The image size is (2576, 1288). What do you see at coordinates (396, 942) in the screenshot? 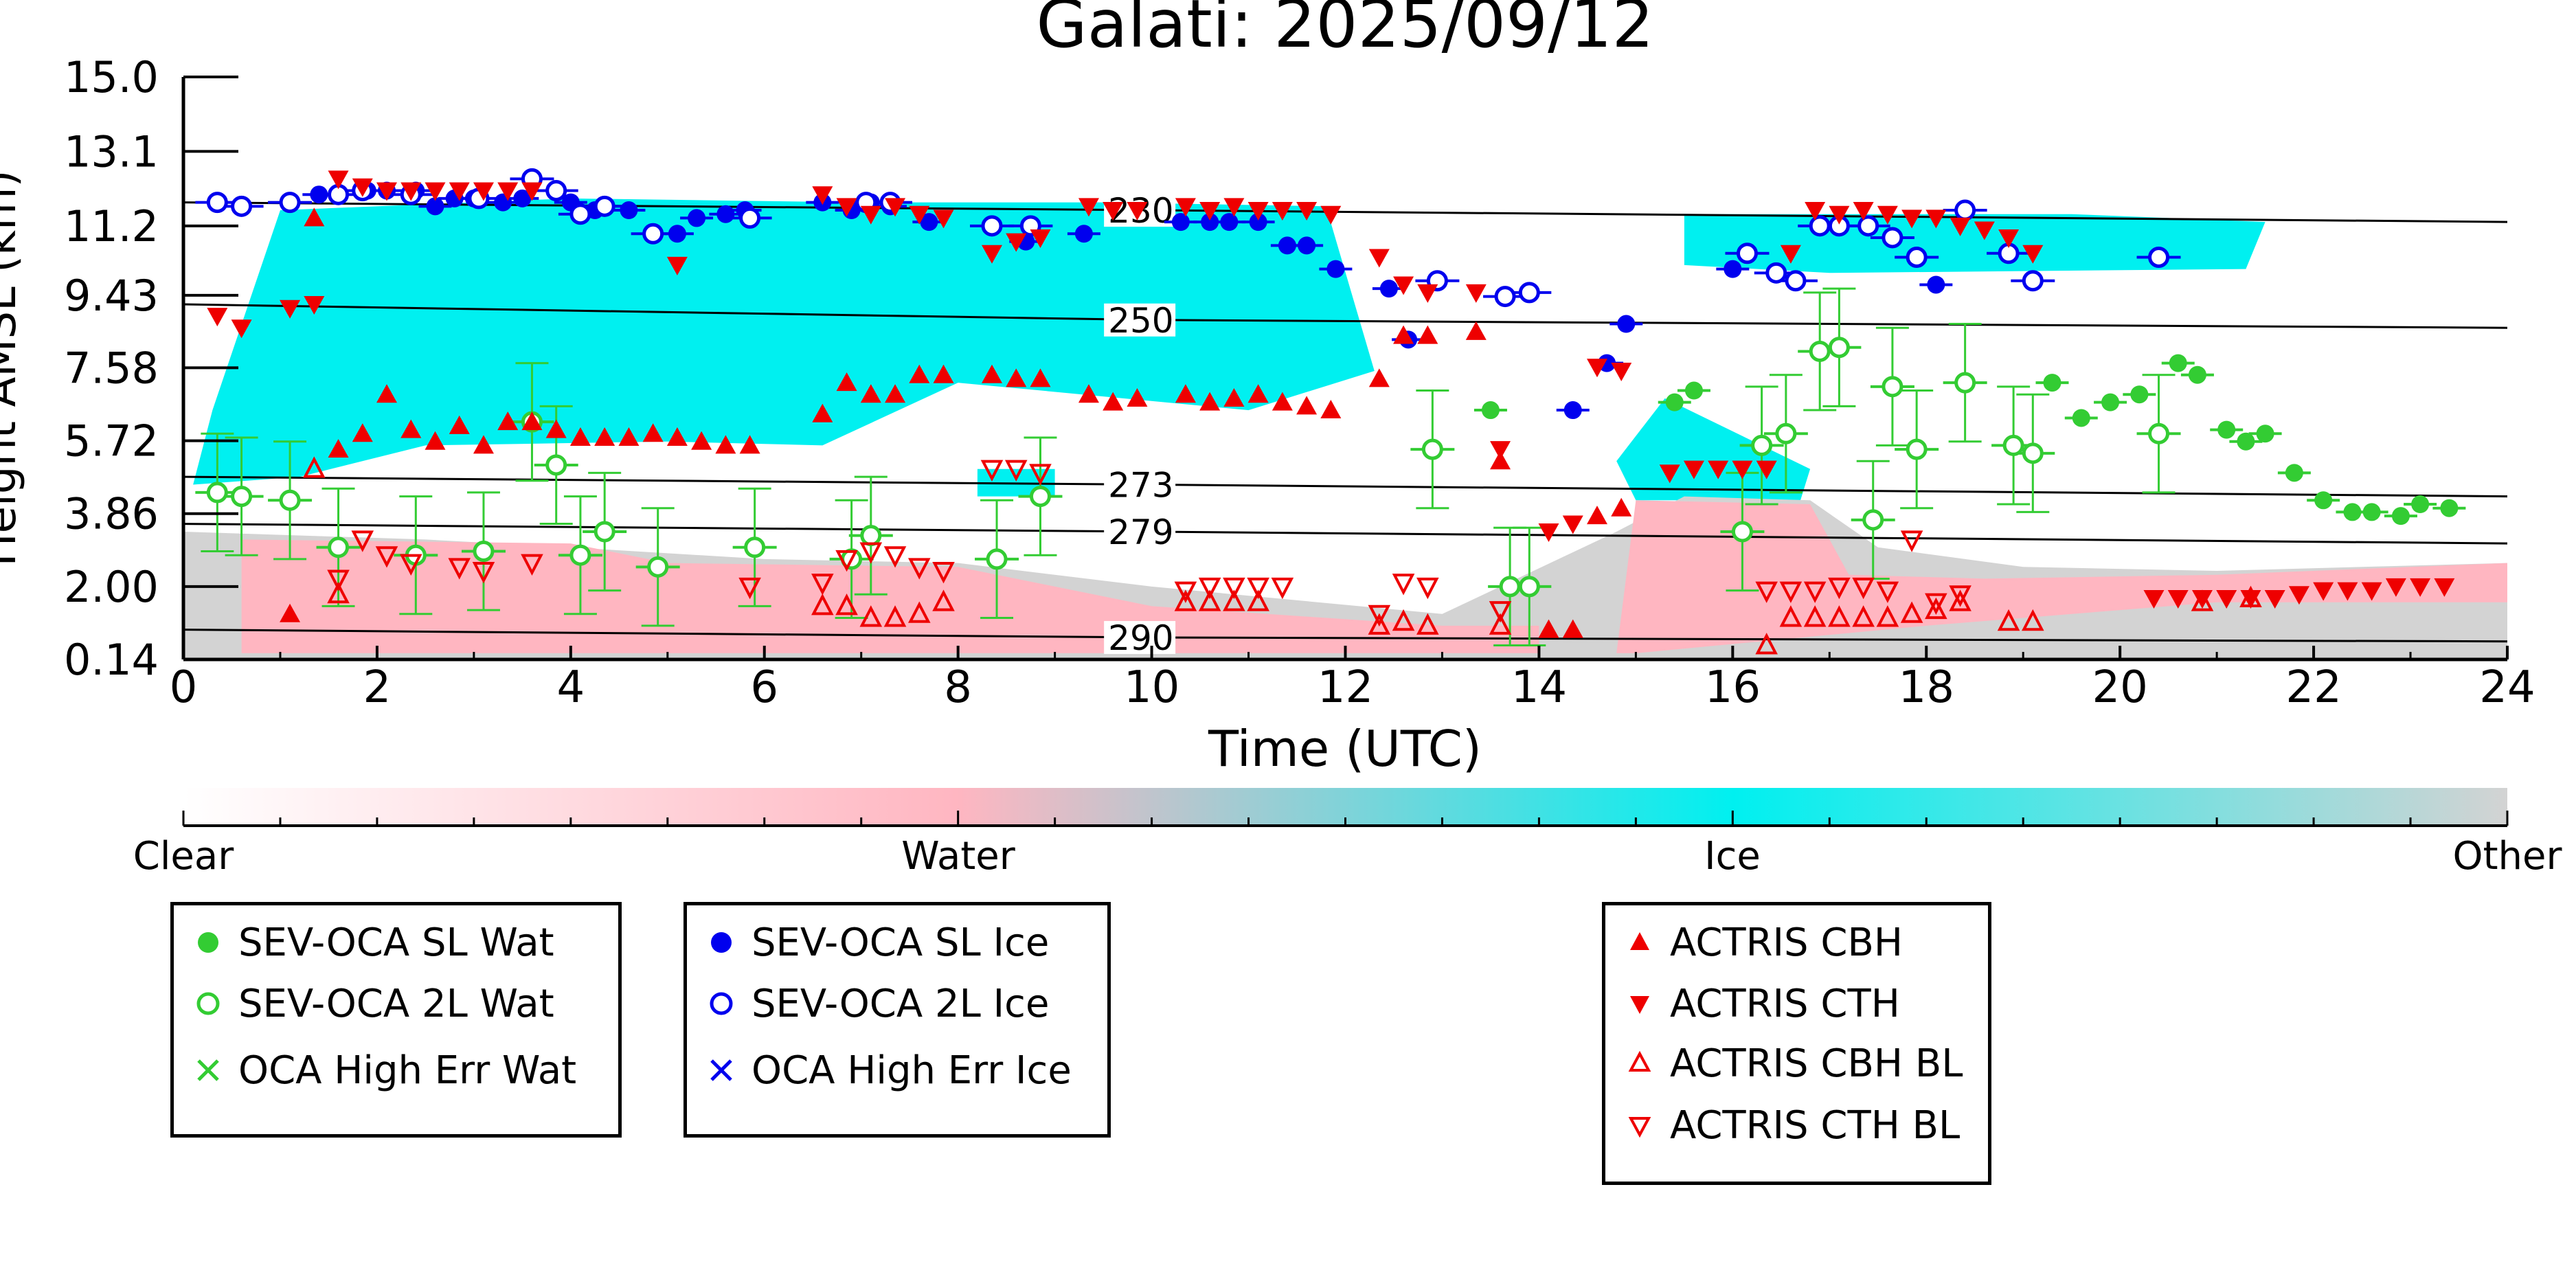
I see `legend-label: SEV-OCA SL Wat` at bounding box center [396, 942].